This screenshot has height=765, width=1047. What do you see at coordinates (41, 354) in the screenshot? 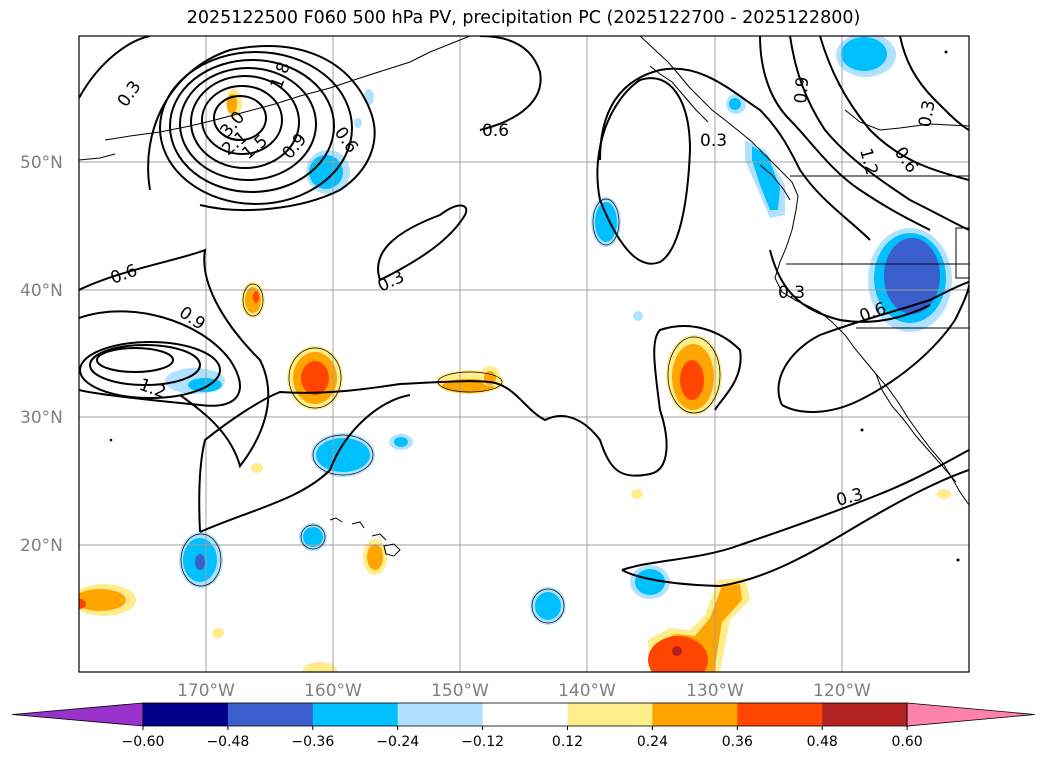
I see `latitude-labels: 50°N 40°N 30°N 20°N` at bounding box center [41, 354].